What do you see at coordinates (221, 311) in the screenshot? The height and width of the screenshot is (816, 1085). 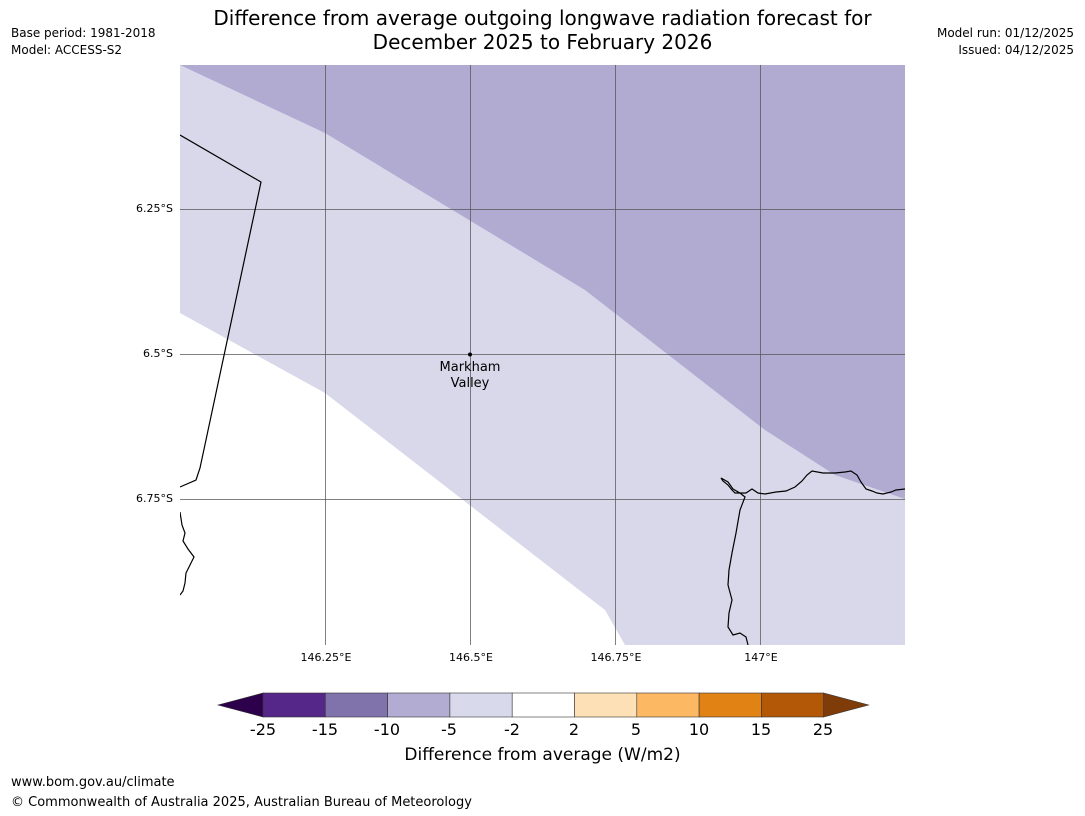 I see `border-line` at bounding box center [221, 311].